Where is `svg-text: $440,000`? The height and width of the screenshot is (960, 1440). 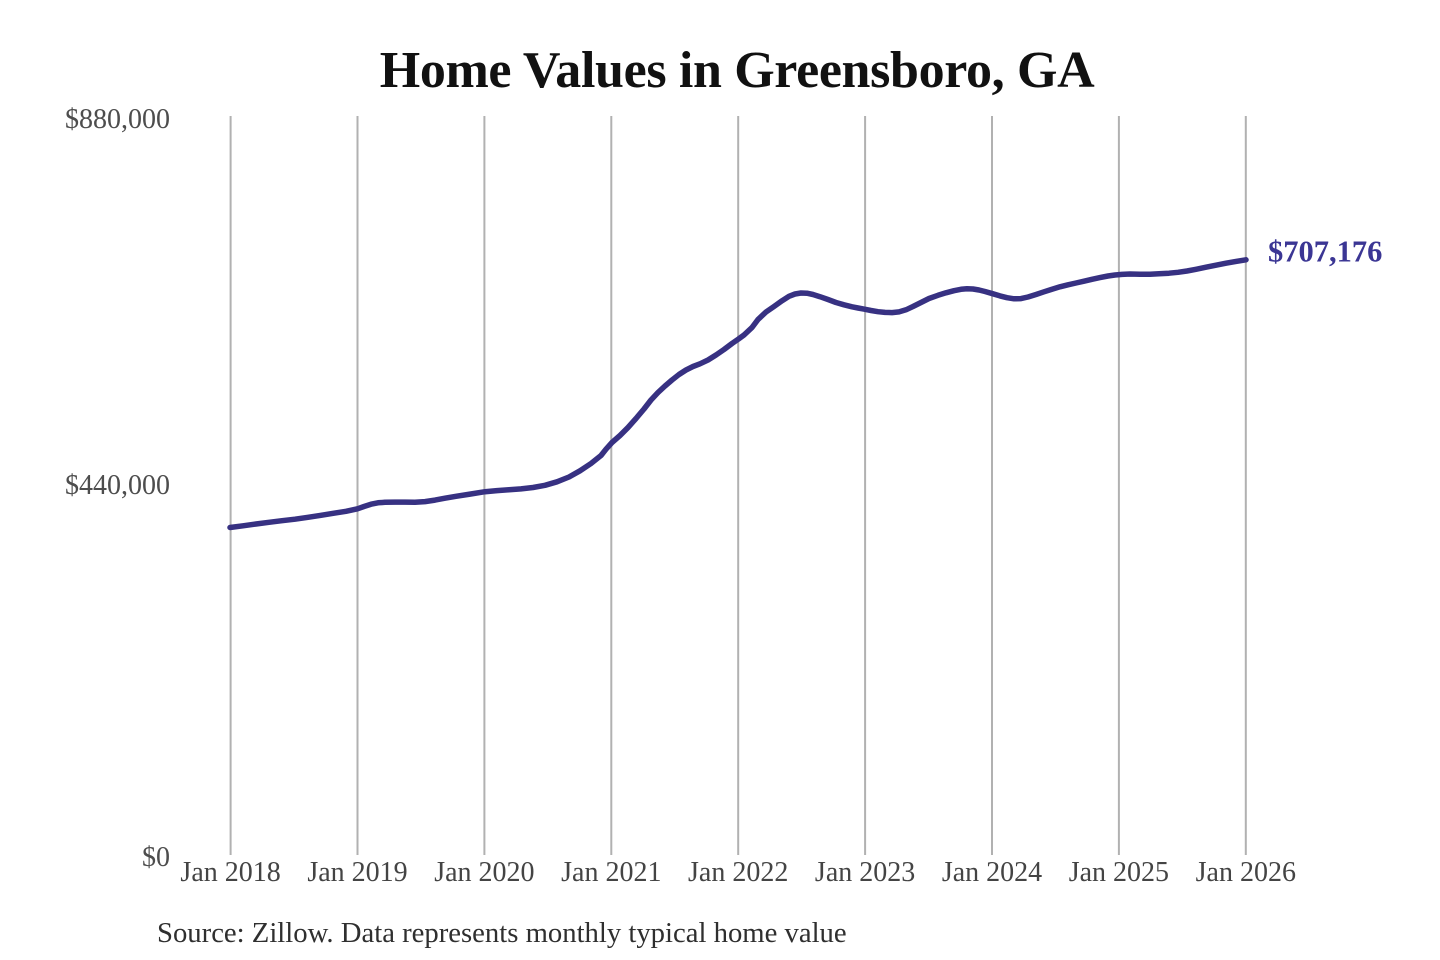
svg-text: $440,000 is located at coordinates (117, 485).